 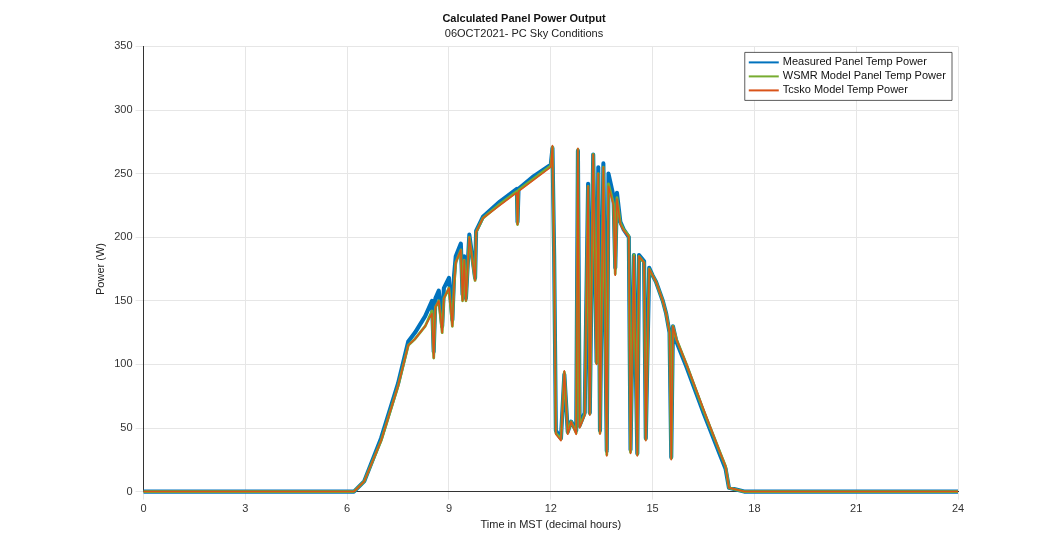 I want to click on legend-label: Measured Panel Temp Power, so click(x=855, y=61).